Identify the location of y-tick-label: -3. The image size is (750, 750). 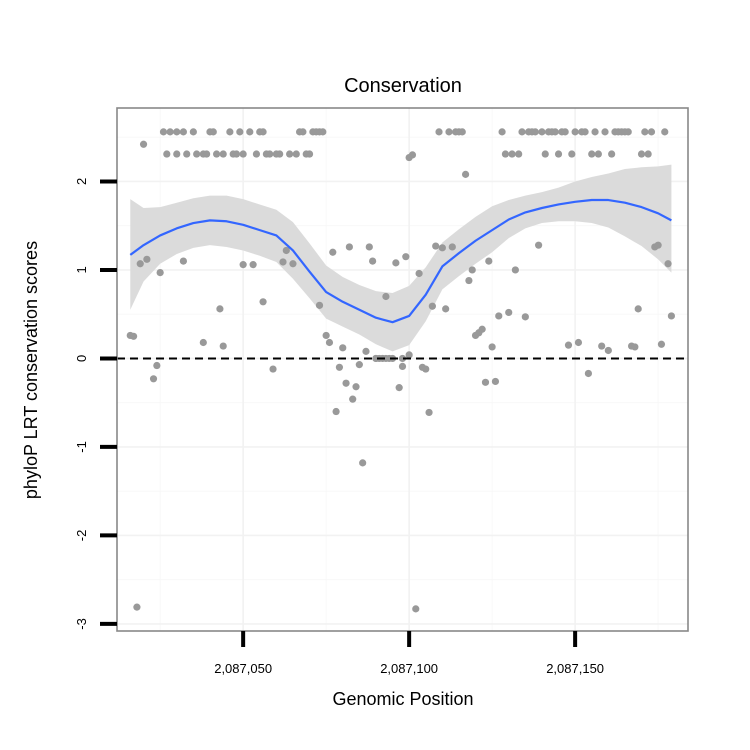
(81, 624).